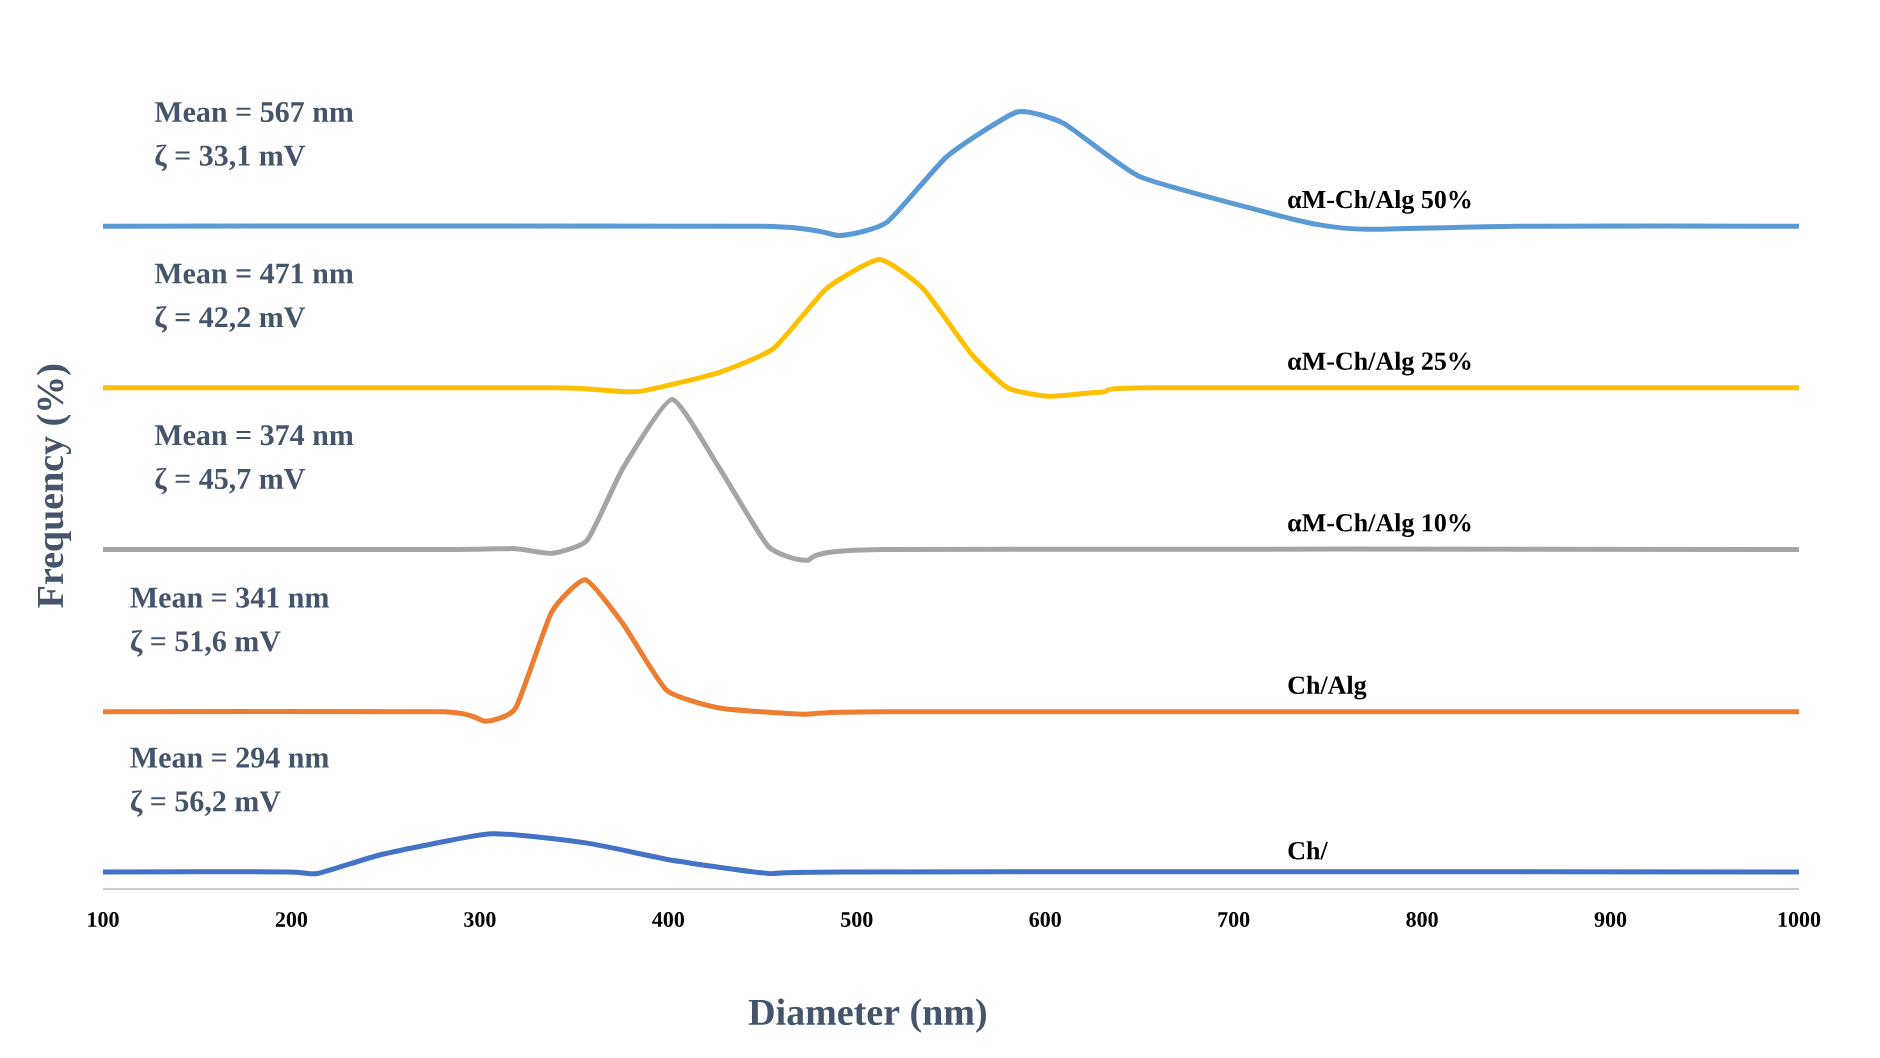 This screenshot has height=1058, width=1880. Describe the element at coordinates (291, 919) in the screenshot. I see `x-tick-label: 200` at that location.